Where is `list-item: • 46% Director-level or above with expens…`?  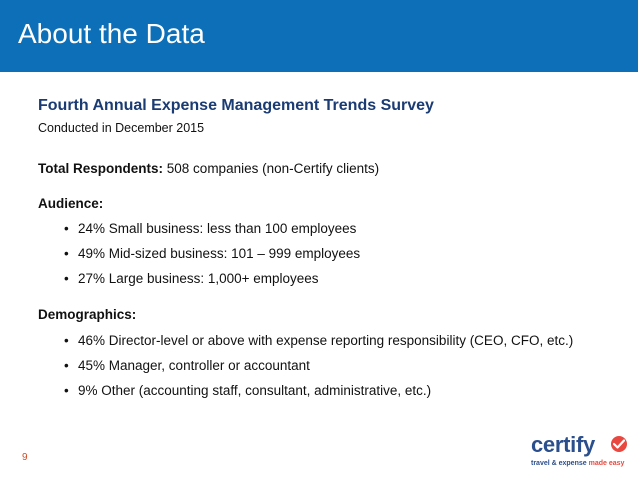 list-item: • 46% Director-level or above with expens… is located at coordinates (318, 344).